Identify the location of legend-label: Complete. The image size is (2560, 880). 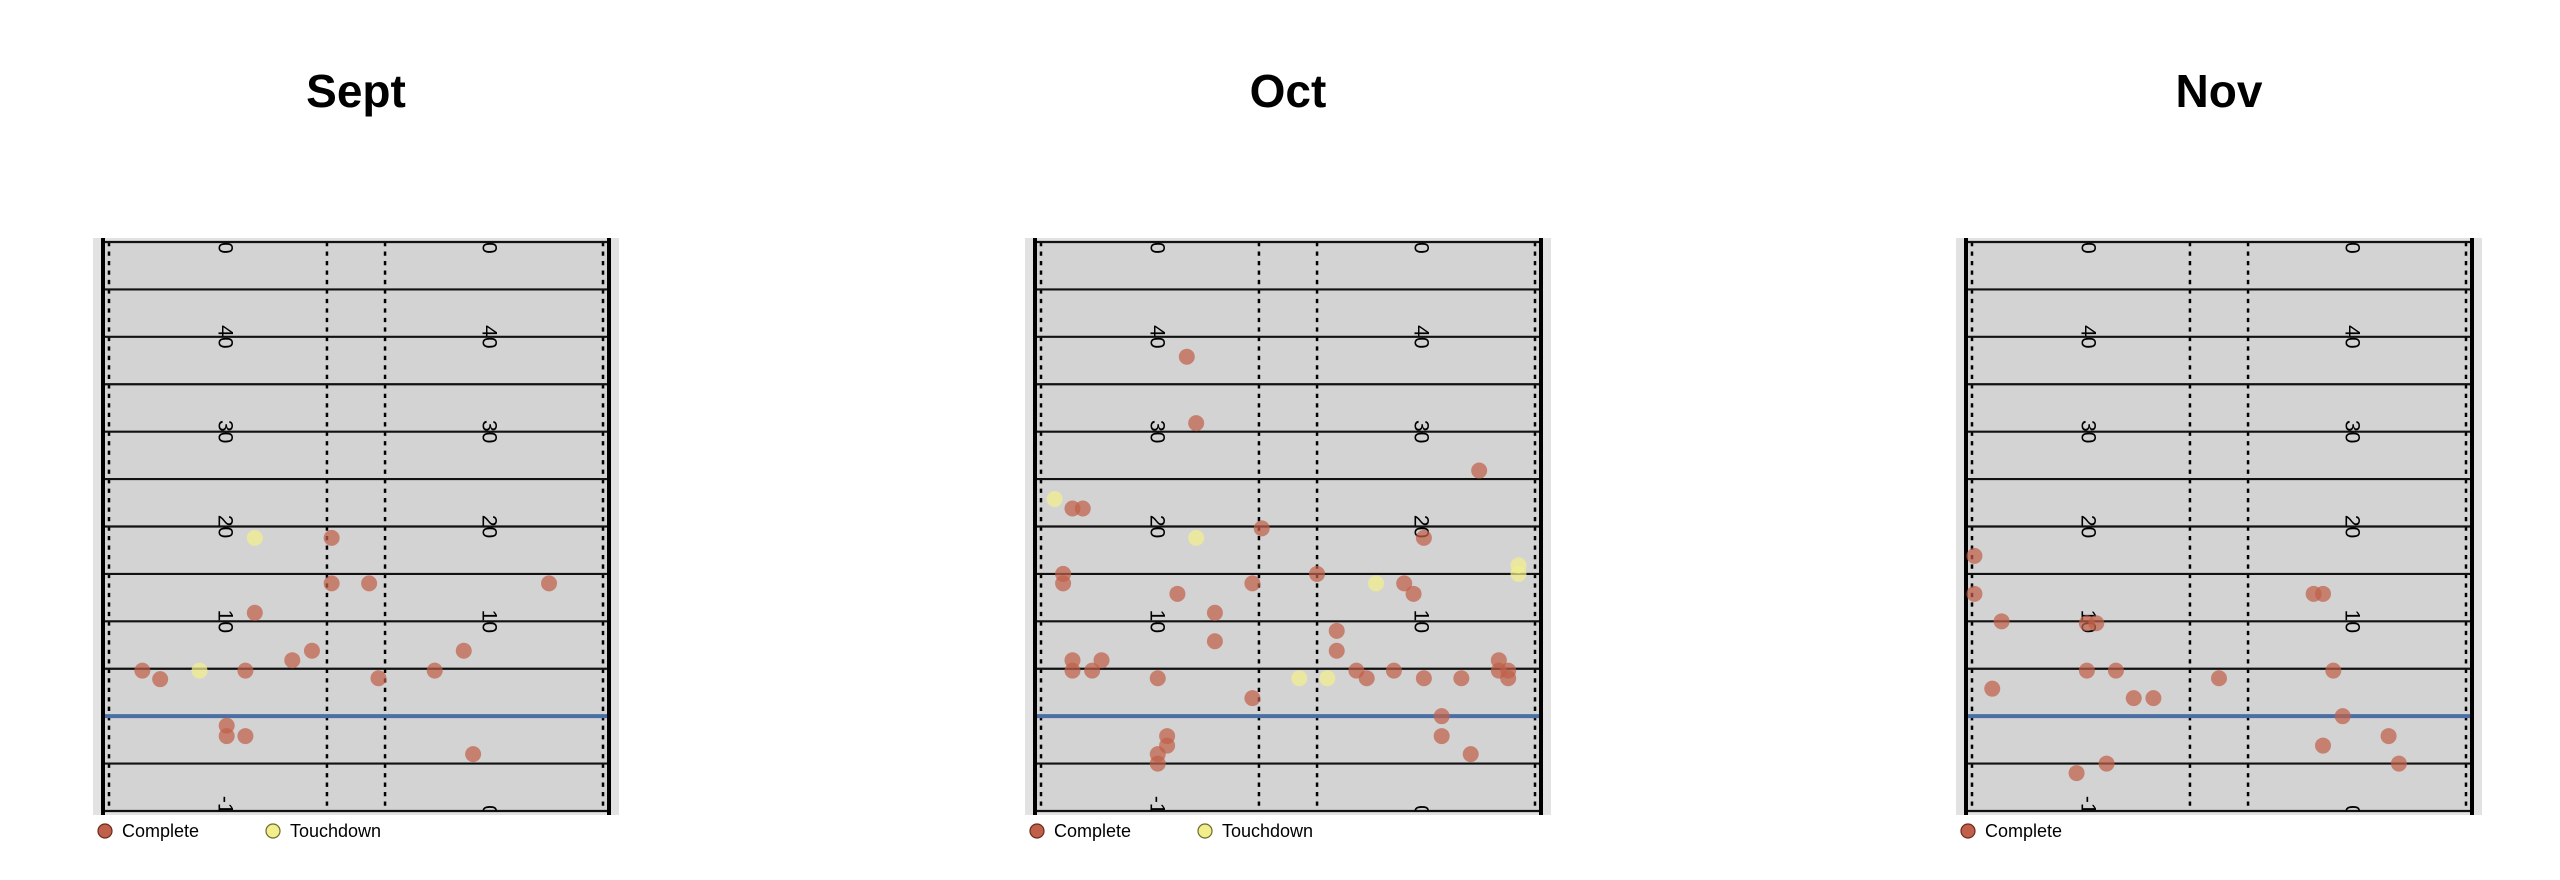
(1092, 831).